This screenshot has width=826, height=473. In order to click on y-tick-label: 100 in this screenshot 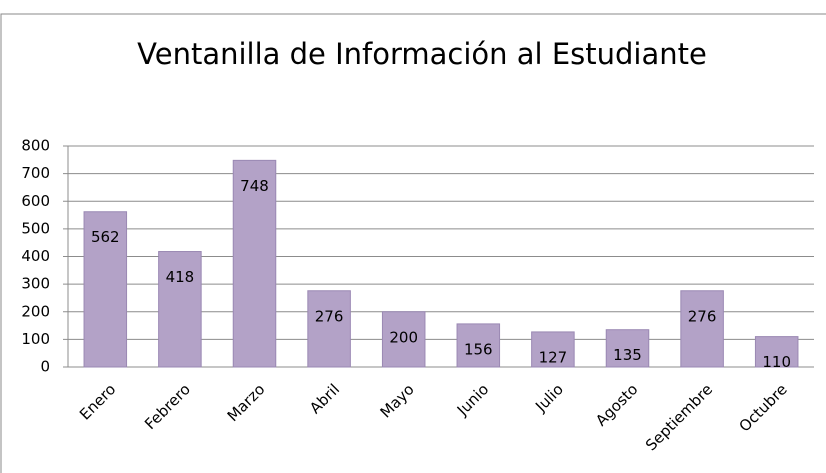, I will do `click(35, 339)`.